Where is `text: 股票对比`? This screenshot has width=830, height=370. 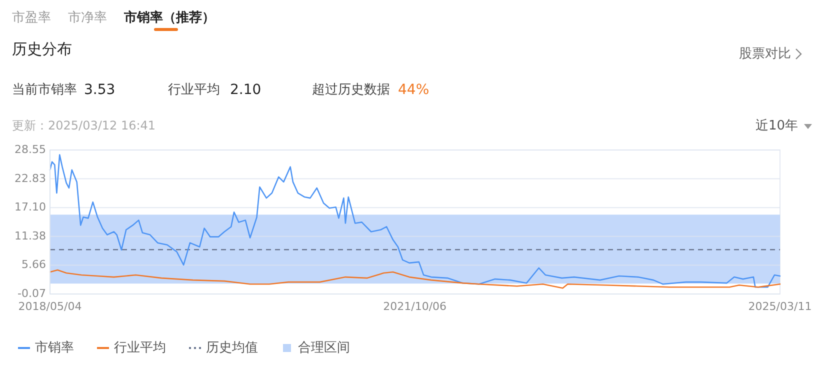
text: 股票对比 is located at coordinates (765, 54).